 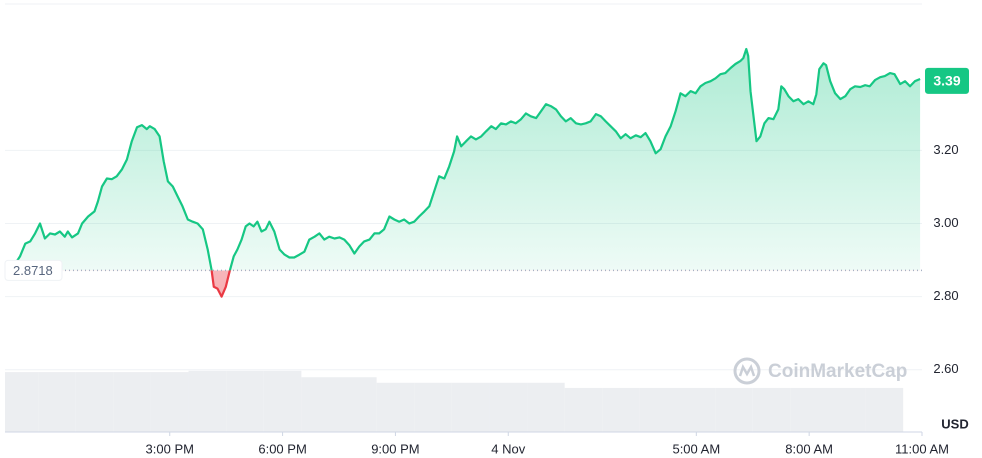 I want to click on x-tick-label: 11:00 AM, so click(x=922, y=448).